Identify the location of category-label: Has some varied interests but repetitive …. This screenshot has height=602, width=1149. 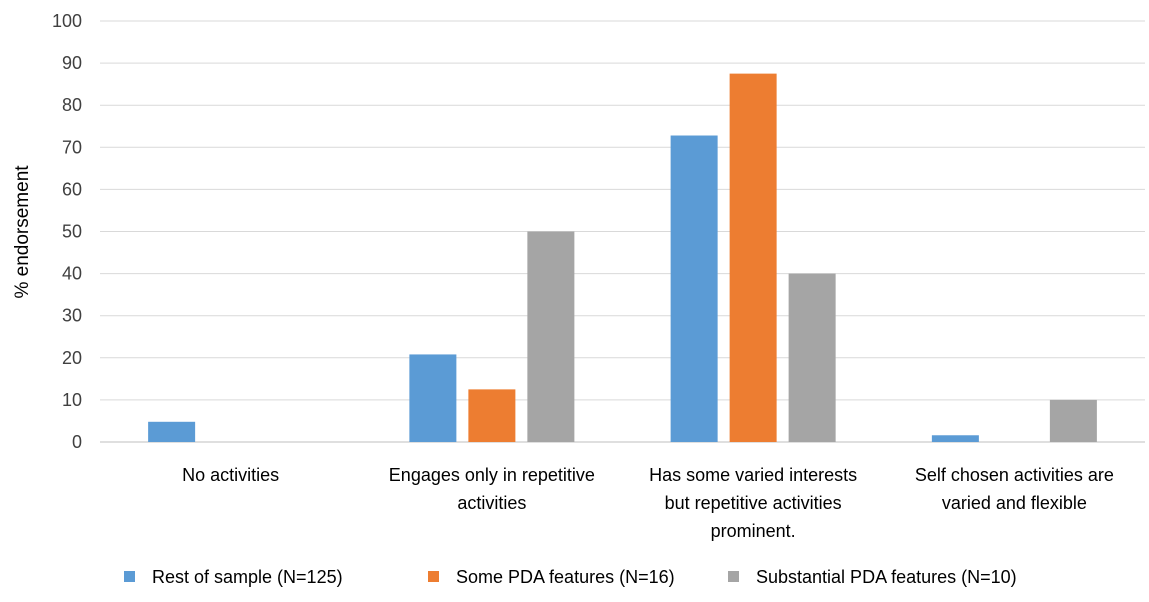
(753, 503).